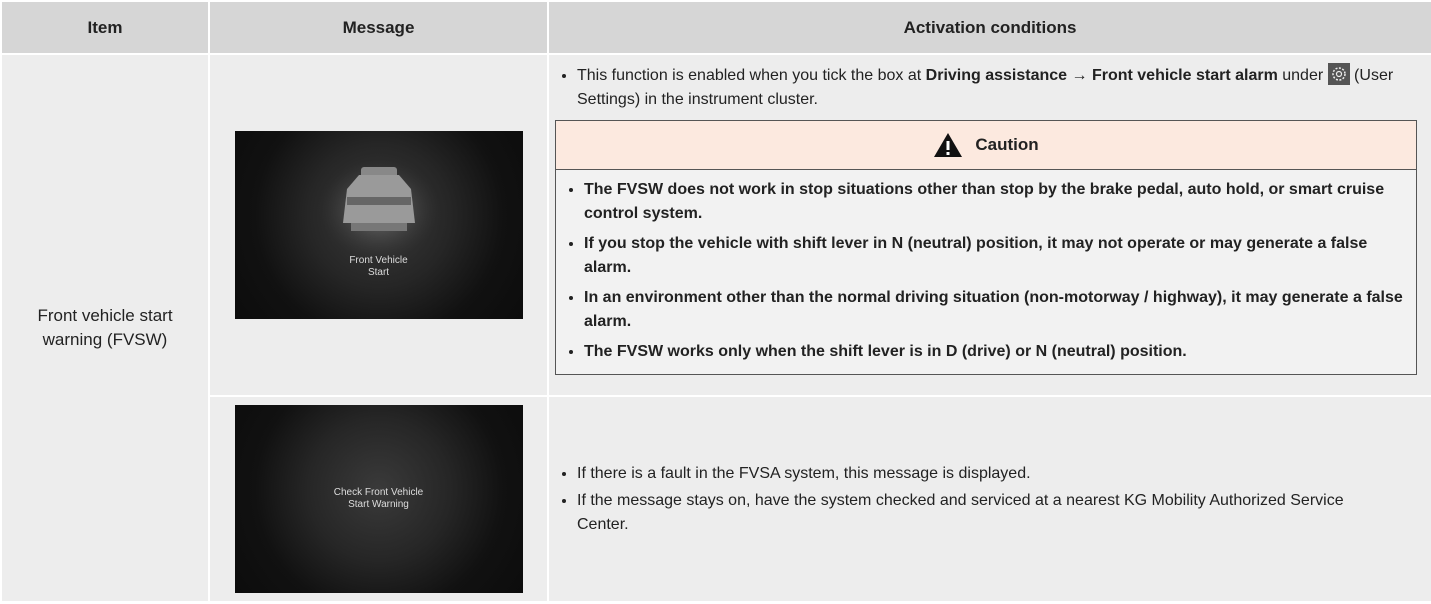  I want to click on caption-line: Start Warning, so click(378, 504).